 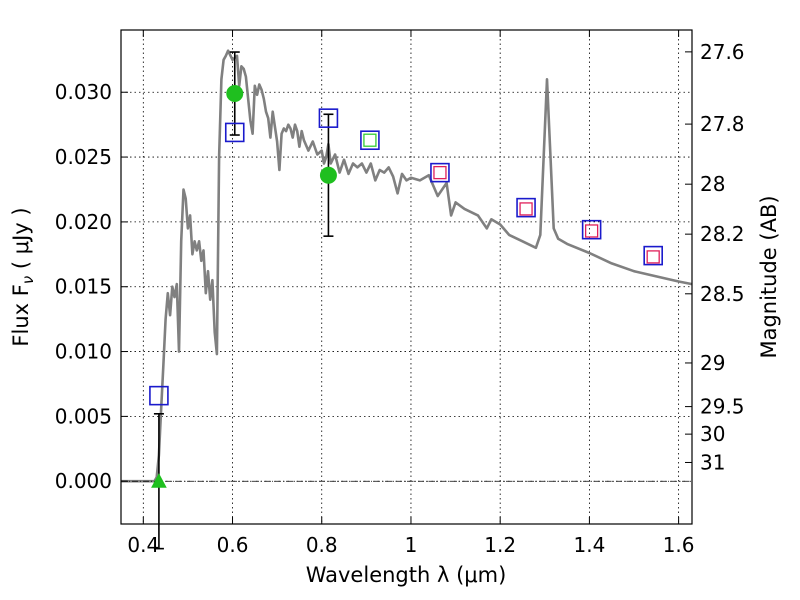 What do you see at coordinates (143, 545) in the screenshot?
I see `x-tick-label: 0.4` at bounding box center [143, 545].